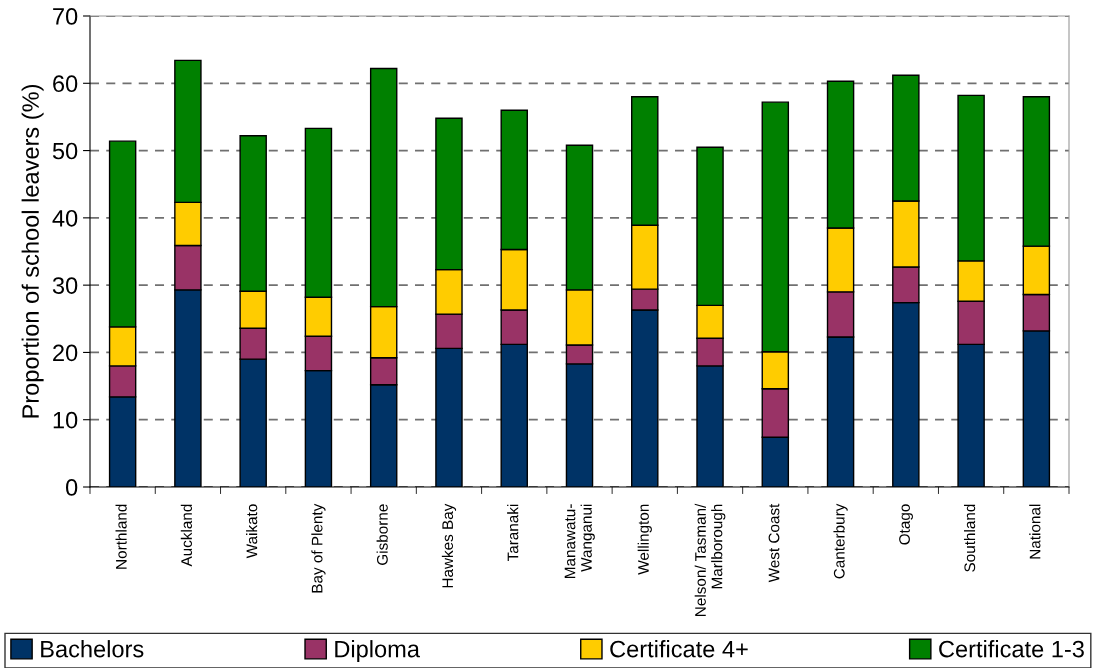 The image size is (1093, 668). Describe the element at coordinates (382, 534) in the screenshot. I see `x-tick-label: Gisborne` at that location.